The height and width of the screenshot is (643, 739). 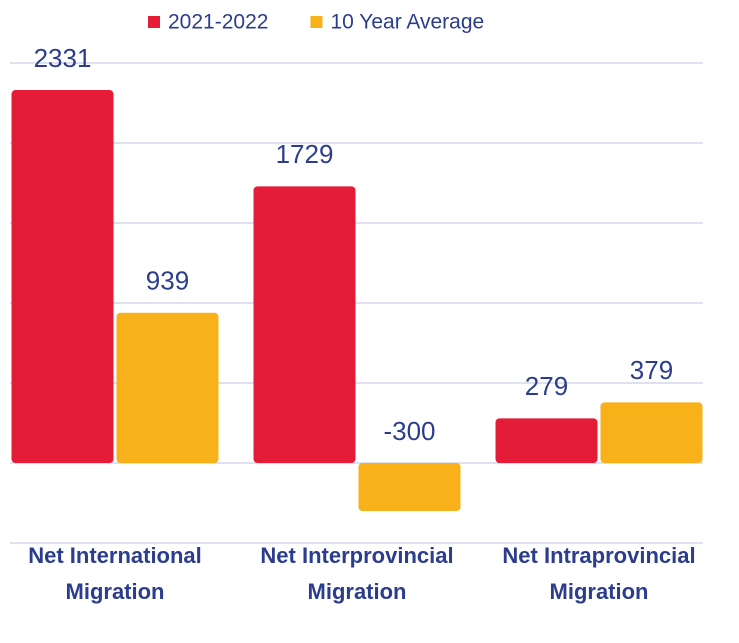 I want to click on x-tick-label: Net Interprovincial Migration, so click(x=356, y=573).